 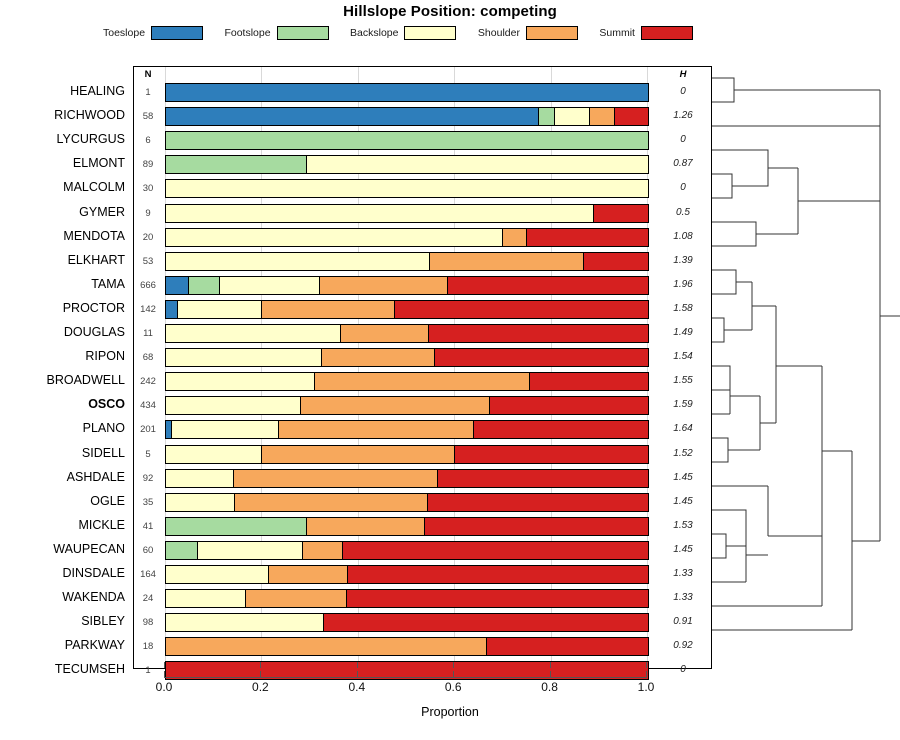 I want to click on chart-row: 20 1.08, so click(x=423, y=237).